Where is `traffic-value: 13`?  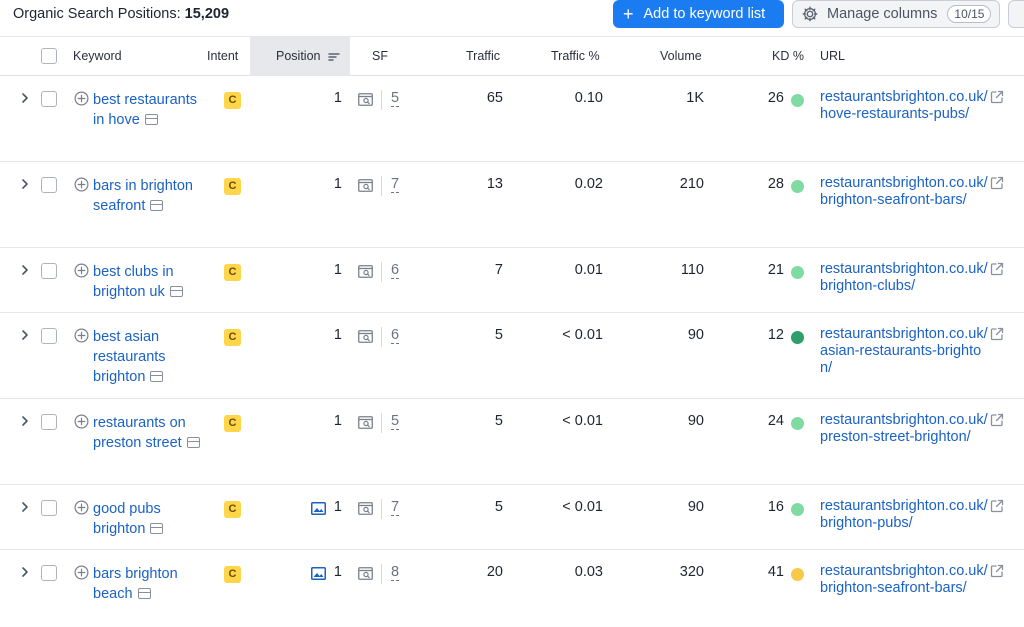
traffic-value: 13 is located at coordinates (494, 184).